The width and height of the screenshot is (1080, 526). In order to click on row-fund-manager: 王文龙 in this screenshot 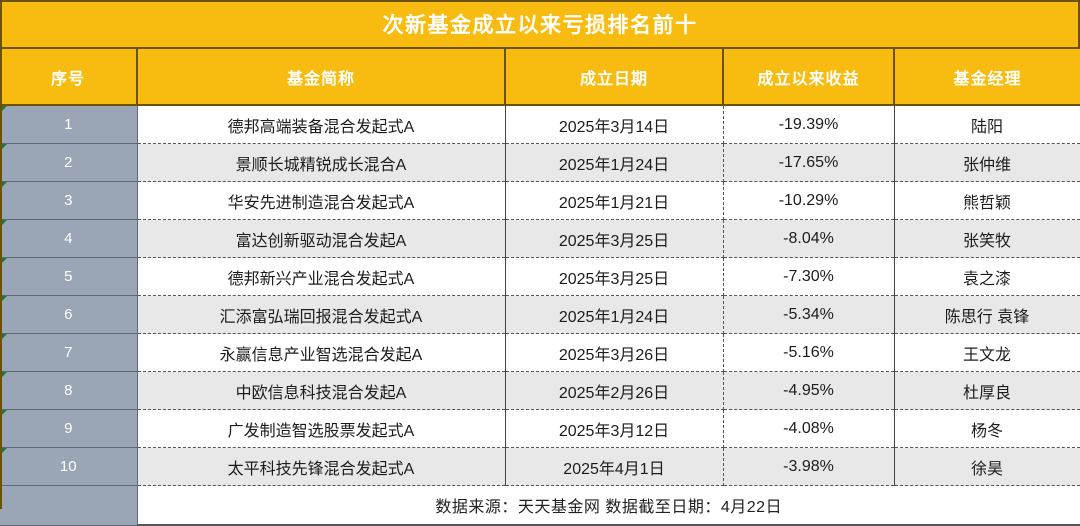, I will do `click(987, 352)`.